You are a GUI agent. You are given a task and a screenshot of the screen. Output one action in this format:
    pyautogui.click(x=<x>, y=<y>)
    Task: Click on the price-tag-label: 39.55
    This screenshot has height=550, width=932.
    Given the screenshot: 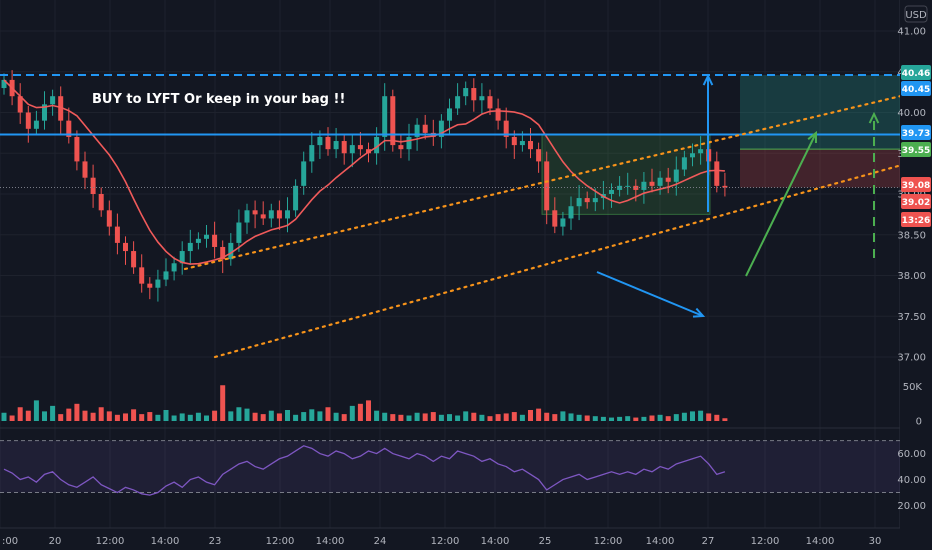 What is the action you would take?
    pyautogui.click(x=916, y=151)
    